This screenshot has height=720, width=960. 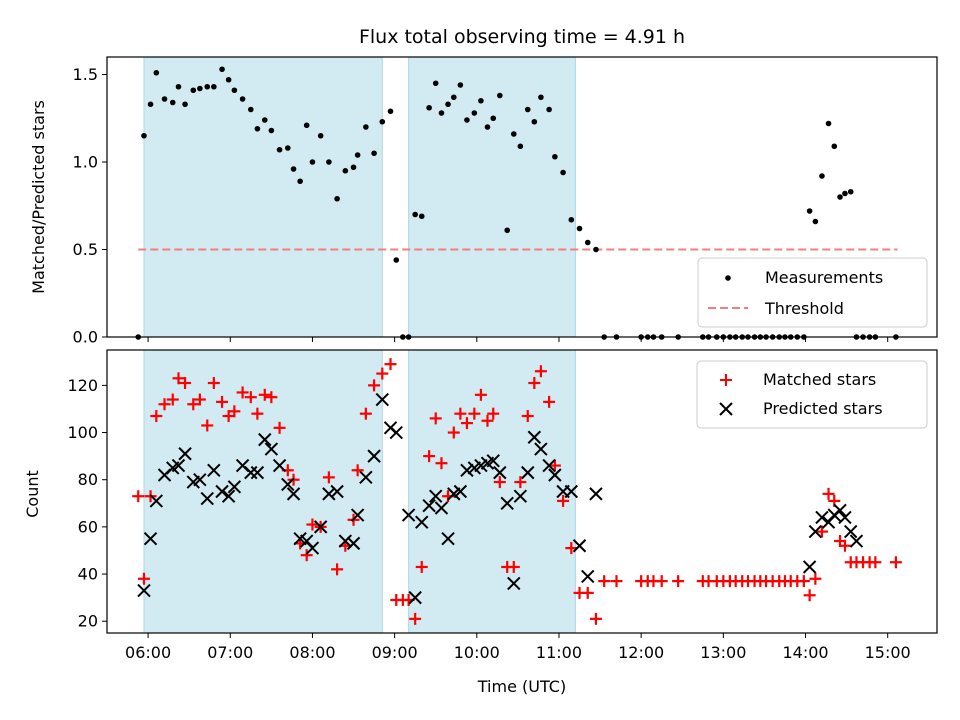 I want to click on legend-predicted-marker, so click(x=726, y=409).